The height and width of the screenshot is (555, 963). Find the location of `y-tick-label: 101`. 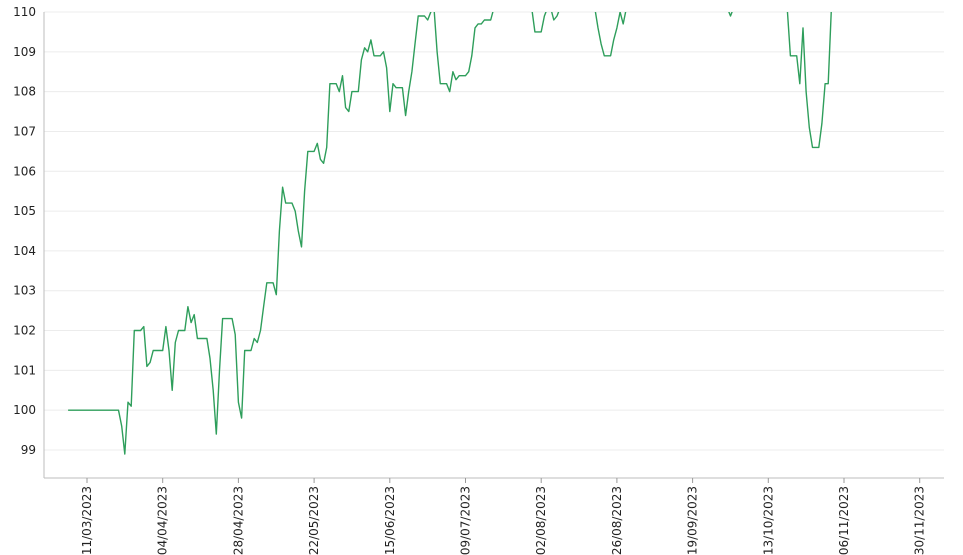

y-tick-label: 101 is located at coordinates (24, 370).